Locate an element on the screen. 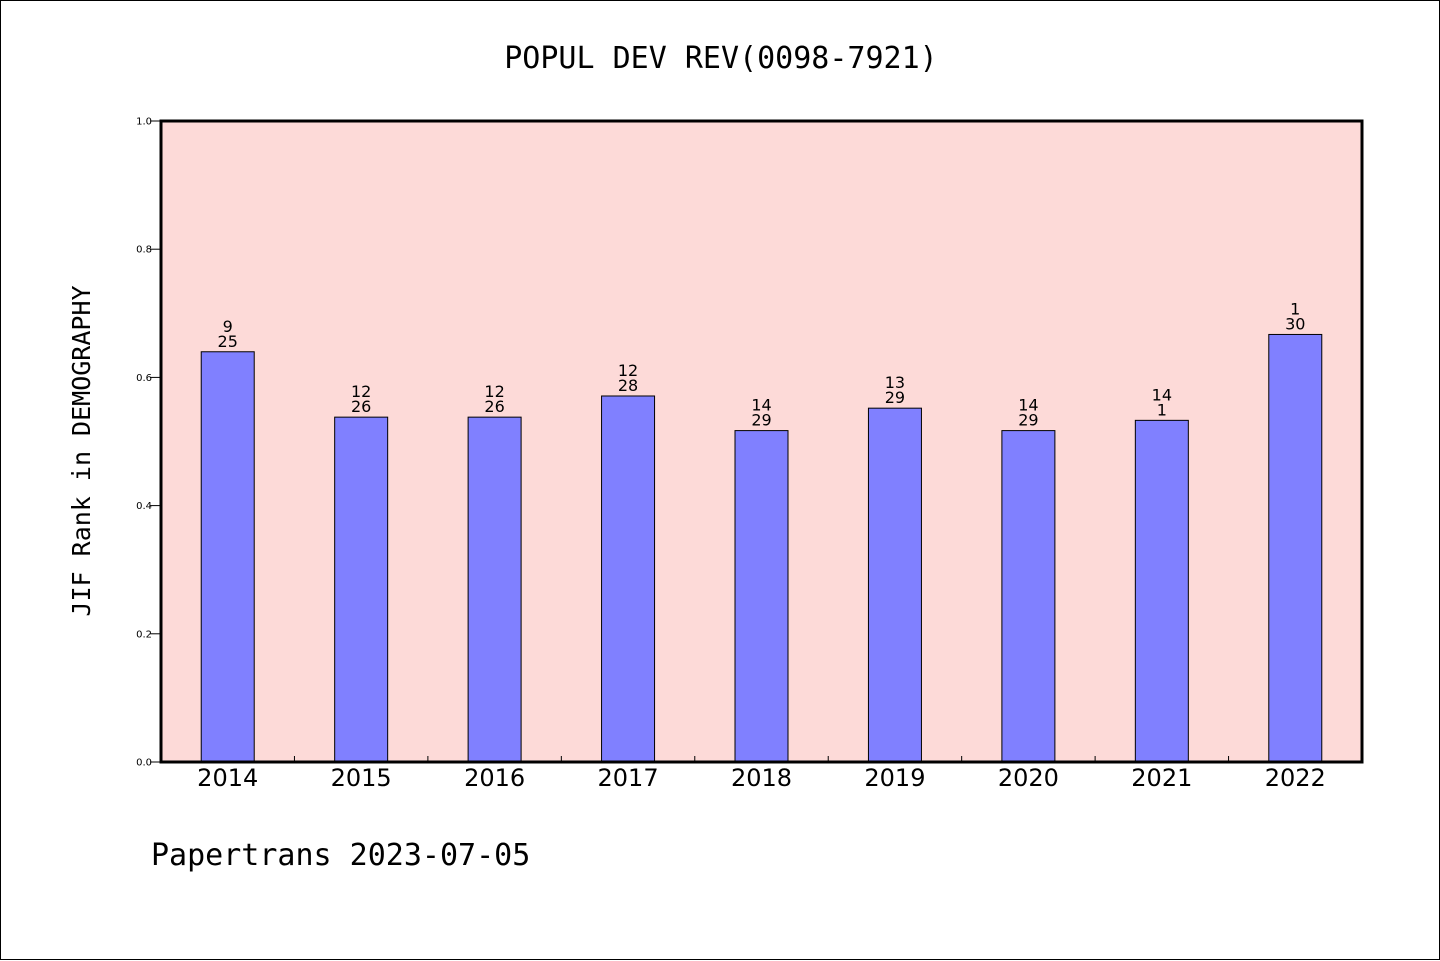 This screenshot has width=1440, height=961. y-tick-label-0.8: 0.8 is located at coordinates (144, 250).